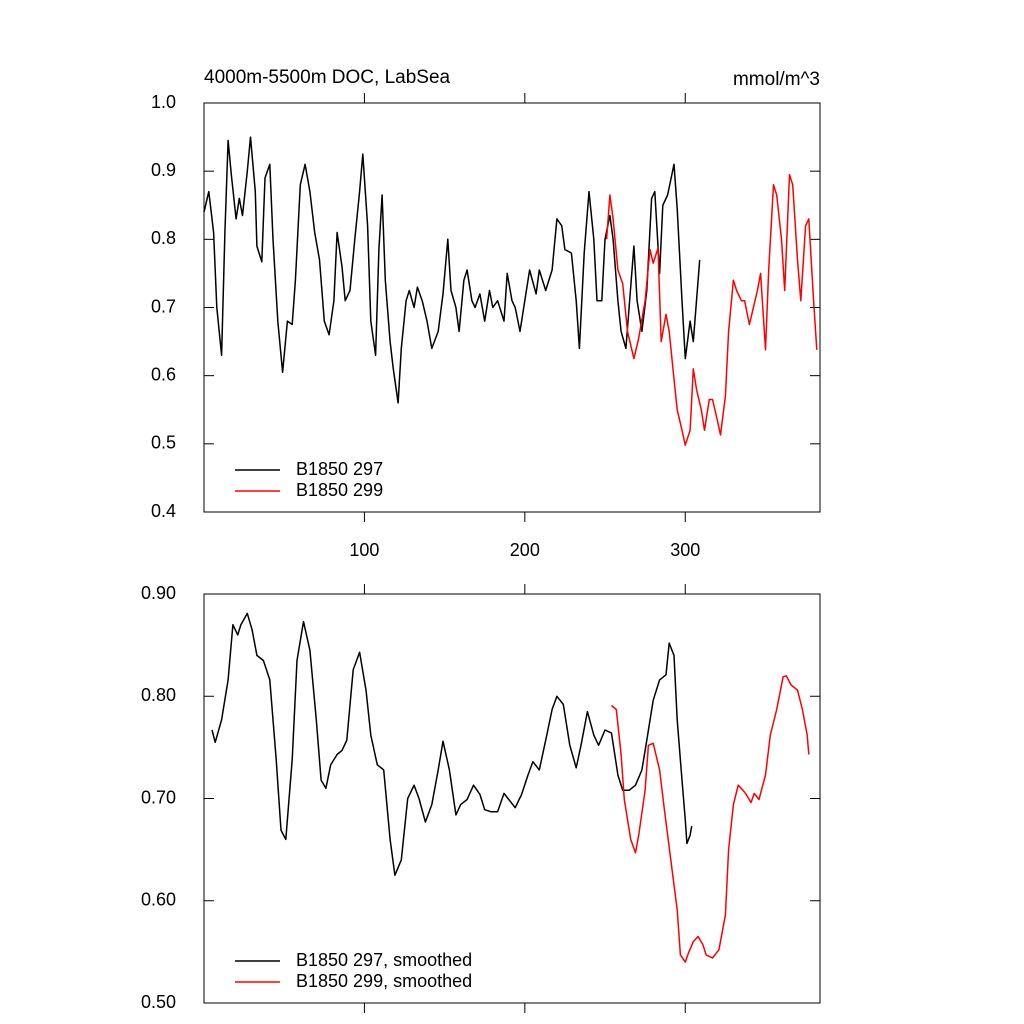 The height and width of the screenshot is (1024, 1024). What do you see at coordinates (158, 797) in the screenshot?
I see `y-tick-label: 0.70` at bounding box center [158, 797].